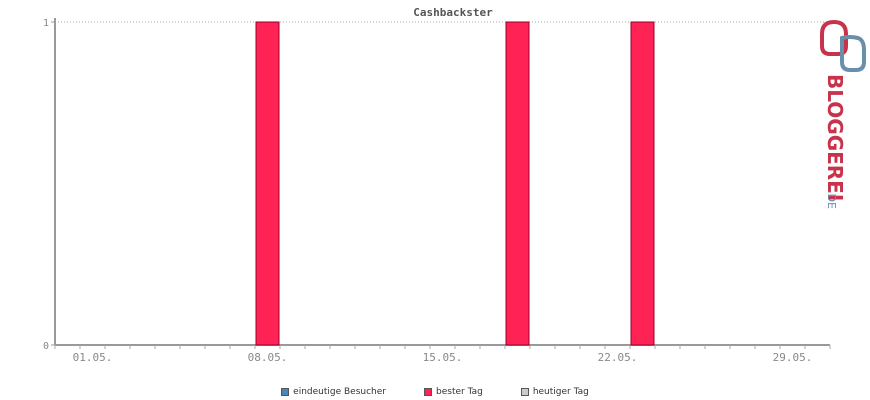  What do you see at coordinates (46, 346) in the screenshot?
I see `y-tick-label: 0` at bounding box center [46, 346].